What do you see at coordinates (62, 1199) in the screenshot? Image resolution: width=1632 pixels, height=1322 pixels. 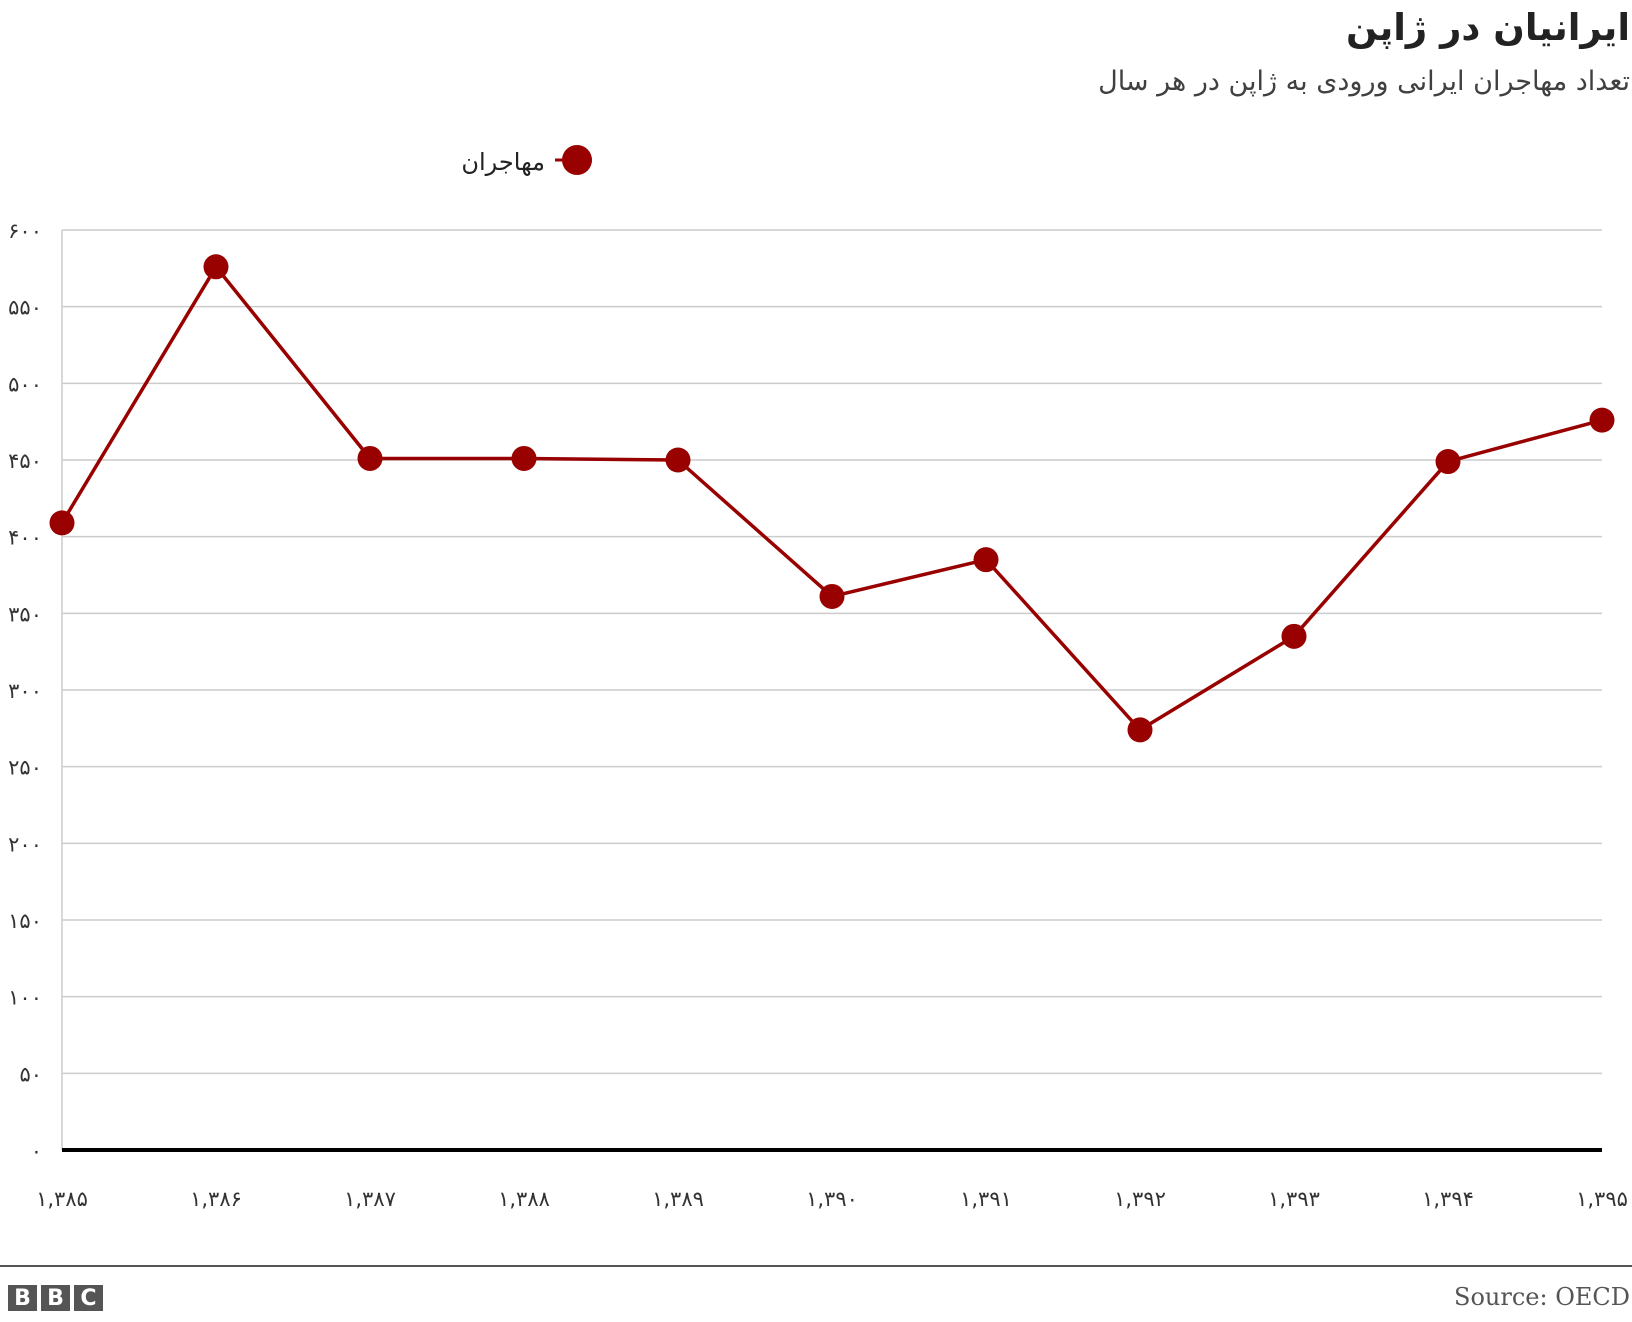 I see `x-tick-label: ۱,۳۸۵` at bounding box center [62, 1199].